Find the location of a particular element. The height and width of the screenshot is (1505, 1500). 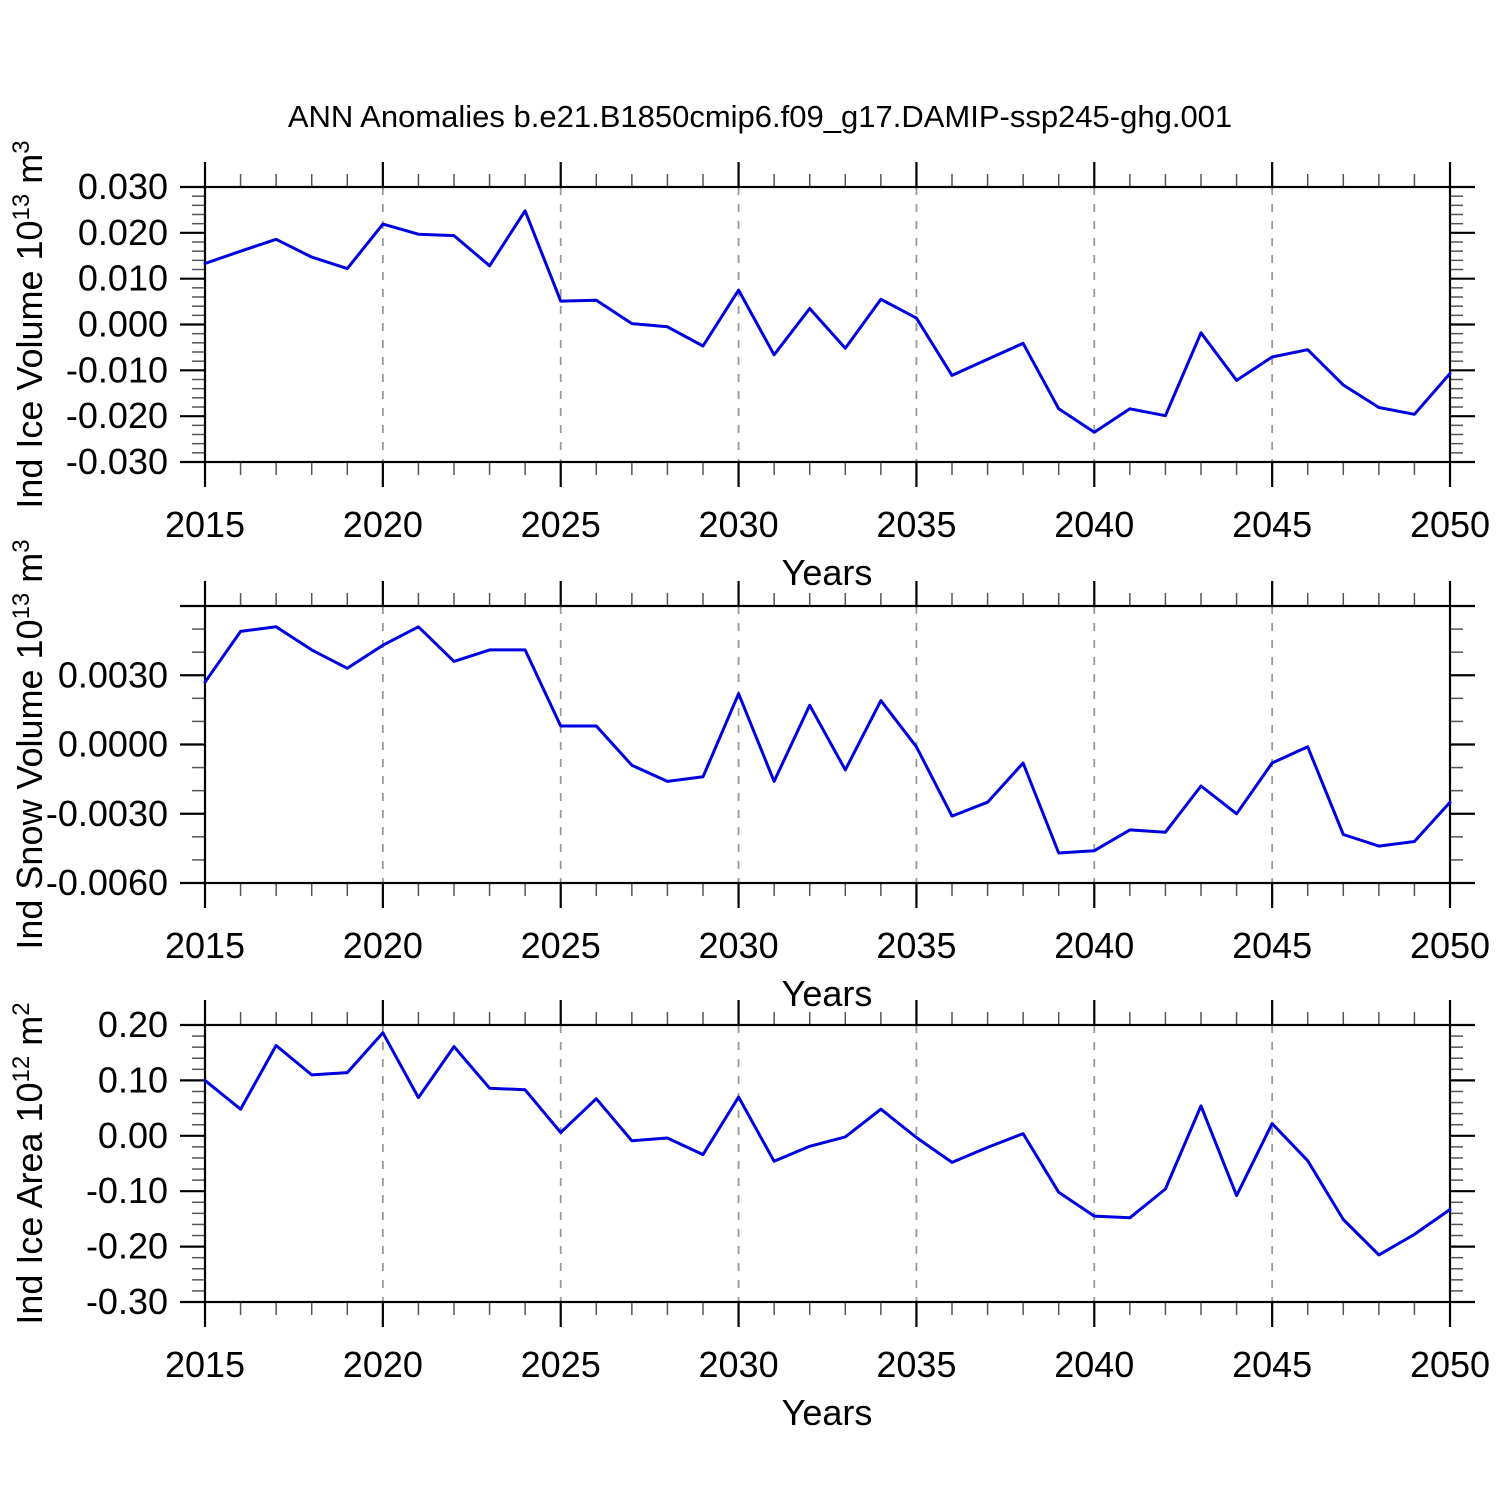

y-tick-label: 0.10 is located at coordinates (133, 1079).